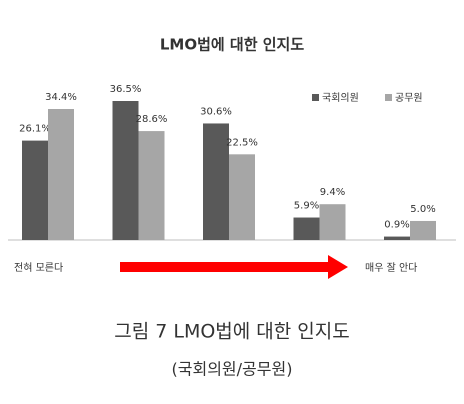 Image resolution: width=464 pixels, height=404 pixels. What do you see at coordinates (396, 225) in the screenshot?
I see `value-label: 0.9%` at bounding box center [396, 225].